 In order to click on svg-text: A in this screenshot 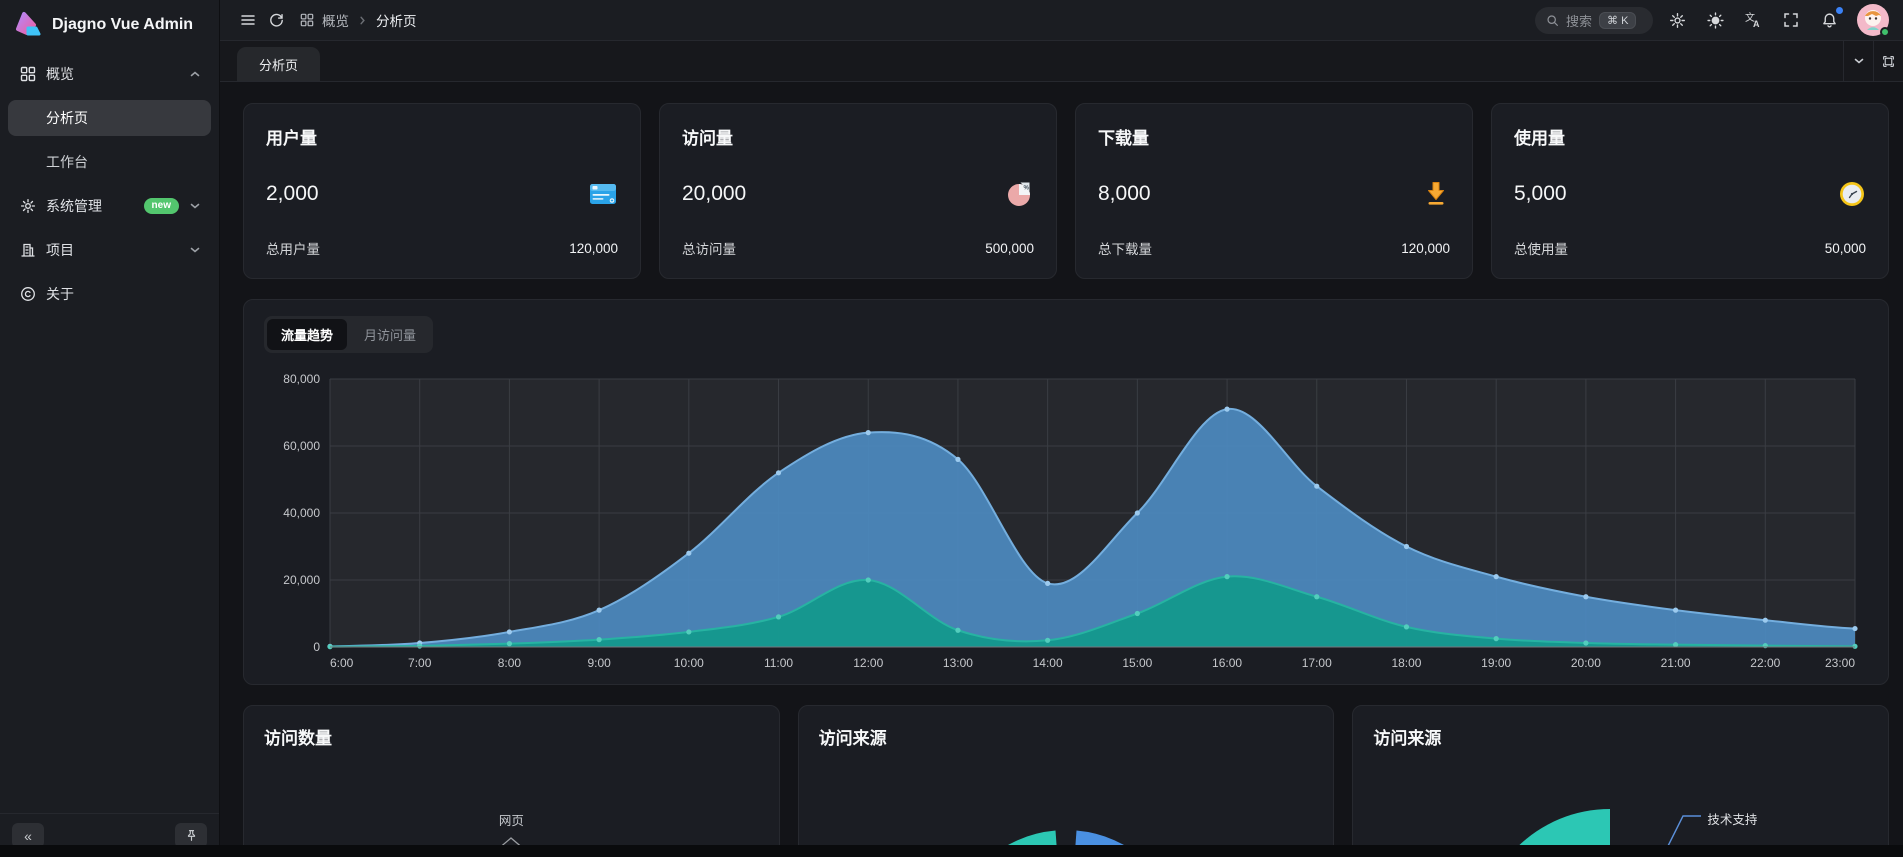, I will do `click(1756, 24)`.